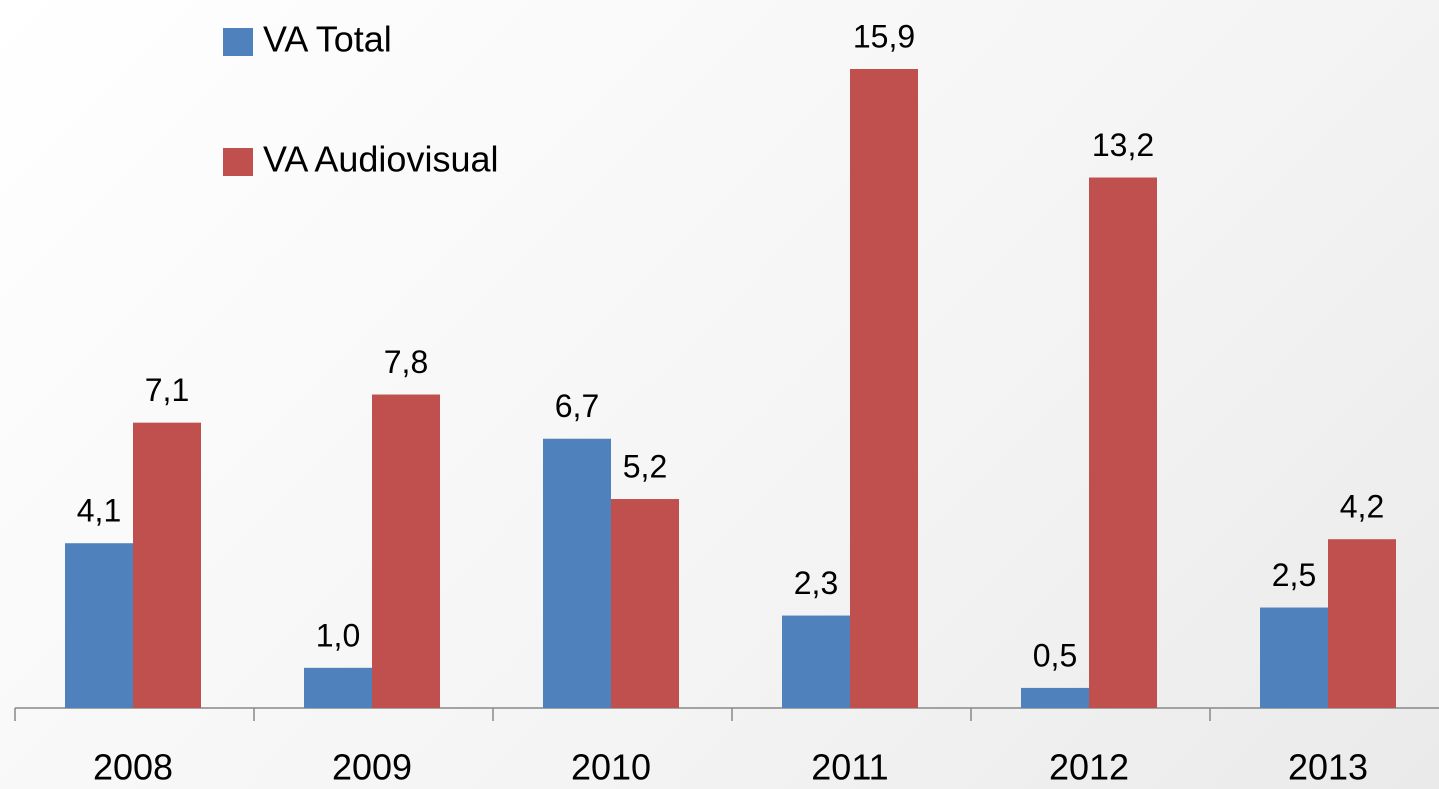 The width and height of the screenshot is (1439, 789). I want to click on data-label: 7,8, so click(406, 362).